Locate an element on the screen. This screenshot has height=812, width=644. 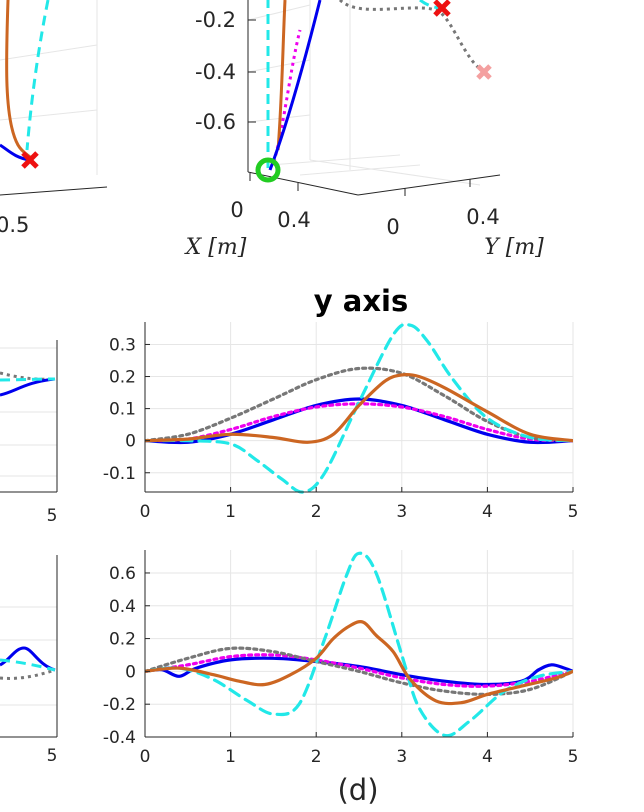
left-bottom-plot-fragment: 5 is located at coordinates (29, 660).